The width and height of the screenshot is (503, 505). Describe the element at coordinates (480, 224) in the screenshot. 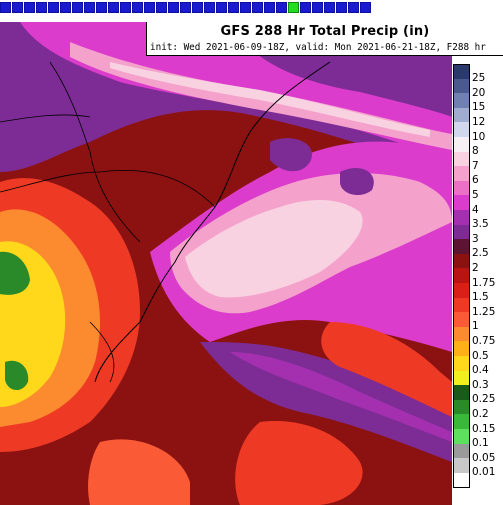

I see `legend-label: 3.5` at that location.